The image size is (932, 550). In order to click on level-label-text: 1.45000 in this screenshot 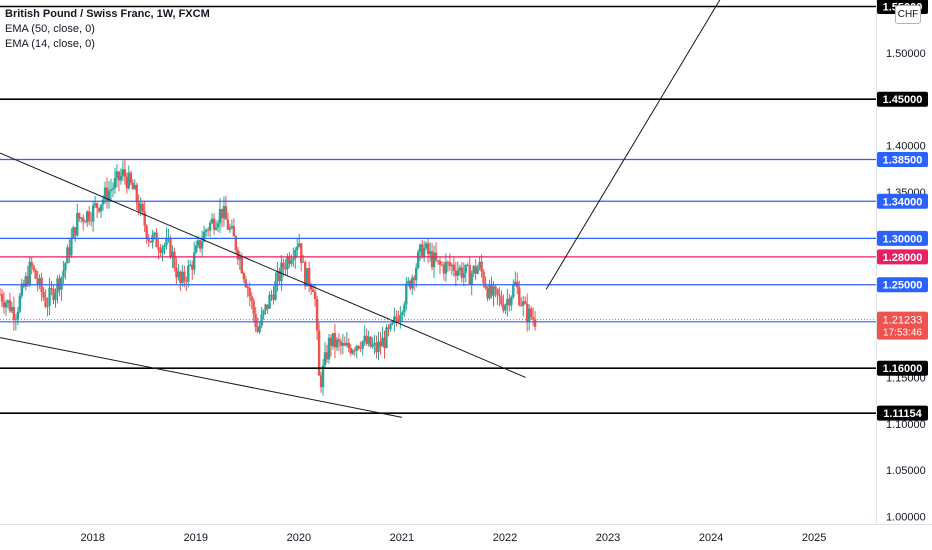, I will do `click(903, 100)`.